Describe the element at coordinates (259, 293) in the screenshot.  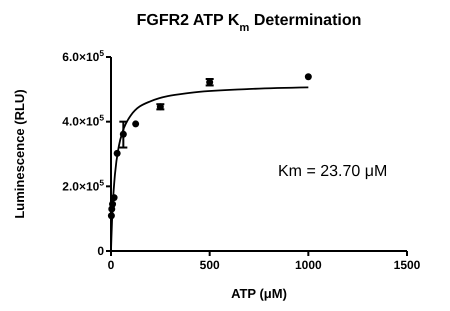
I see `x-axis-title: ATP (μM)` at that location.